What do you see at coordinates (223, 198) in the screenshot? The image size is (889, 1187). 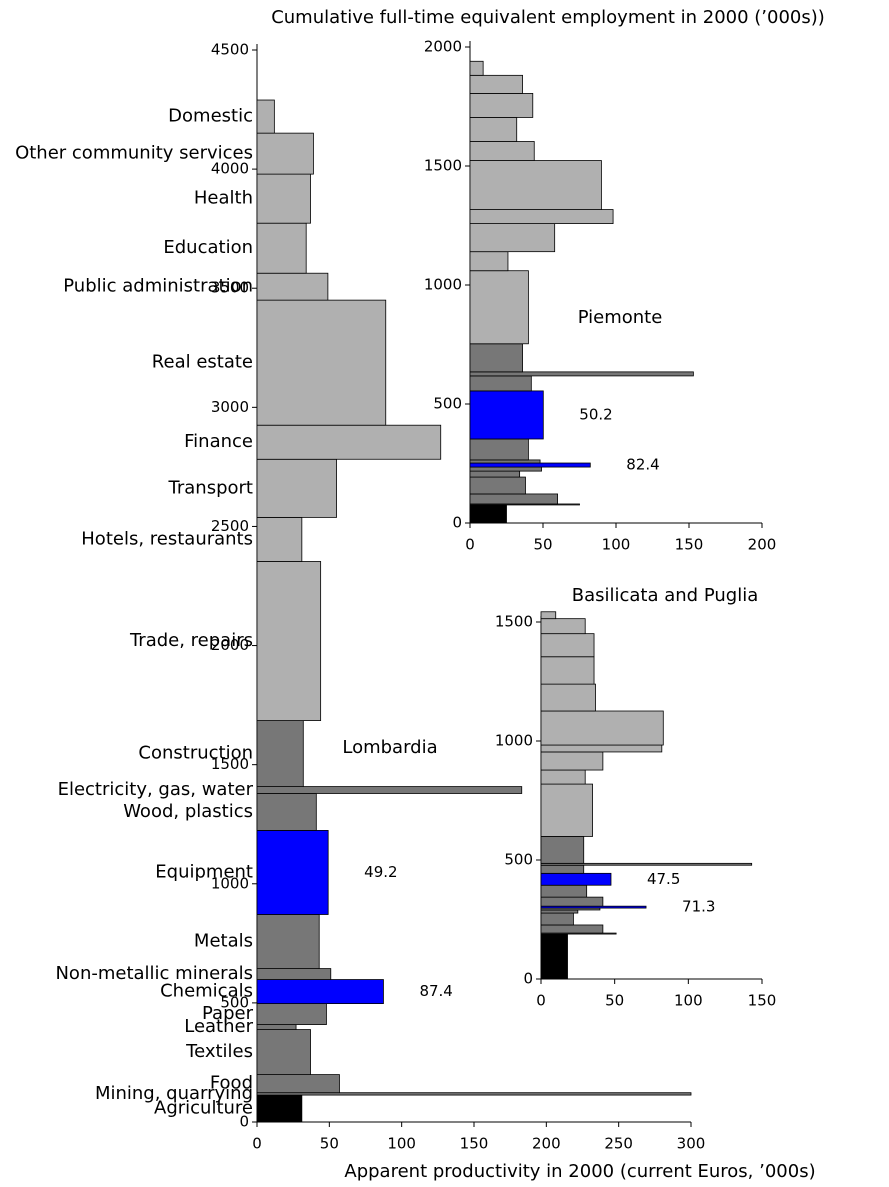 I see `category-label: Health` at bounding box center [223, 198].